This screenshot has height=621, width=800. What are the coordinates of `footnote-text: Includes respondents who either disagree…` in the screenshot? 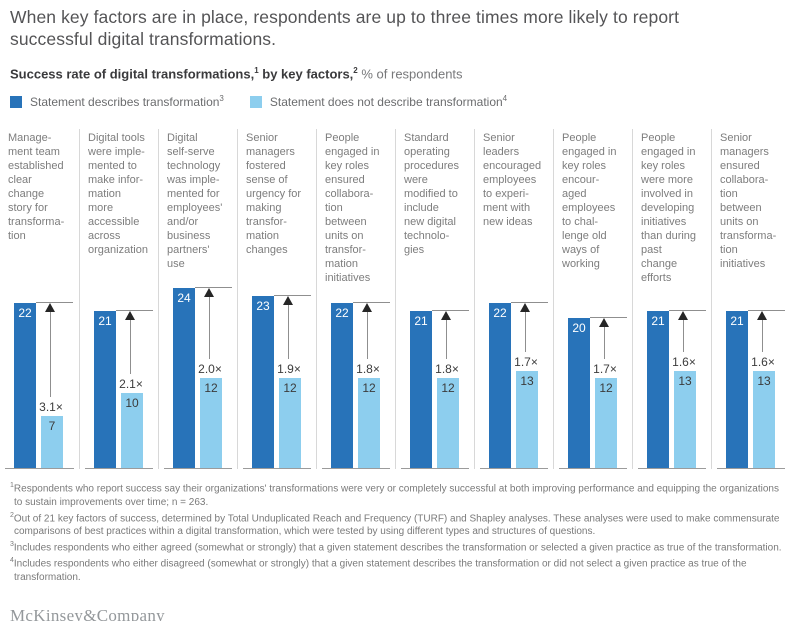 It's located at (380, 570).